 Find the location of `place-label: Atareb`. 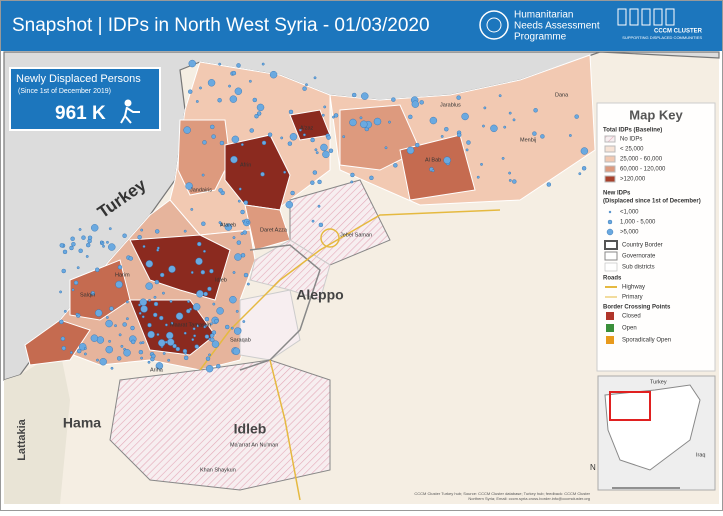

place-label: Atareb is located at coordinates (228, 225).